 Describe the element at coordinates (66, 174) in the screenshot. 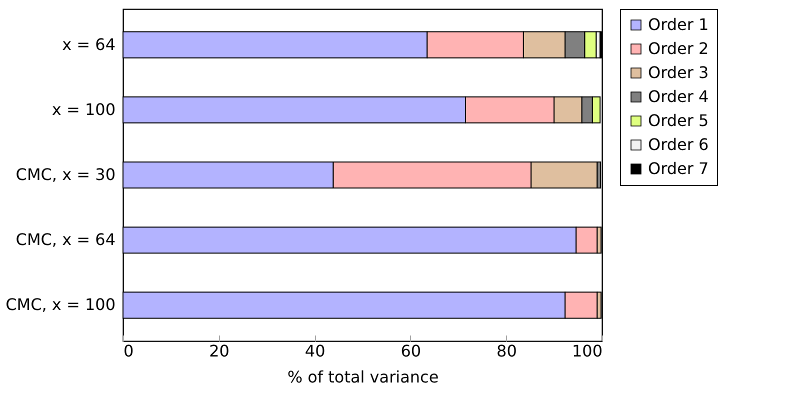

I see `y-tick-label: CMC, x = 30` at that location.